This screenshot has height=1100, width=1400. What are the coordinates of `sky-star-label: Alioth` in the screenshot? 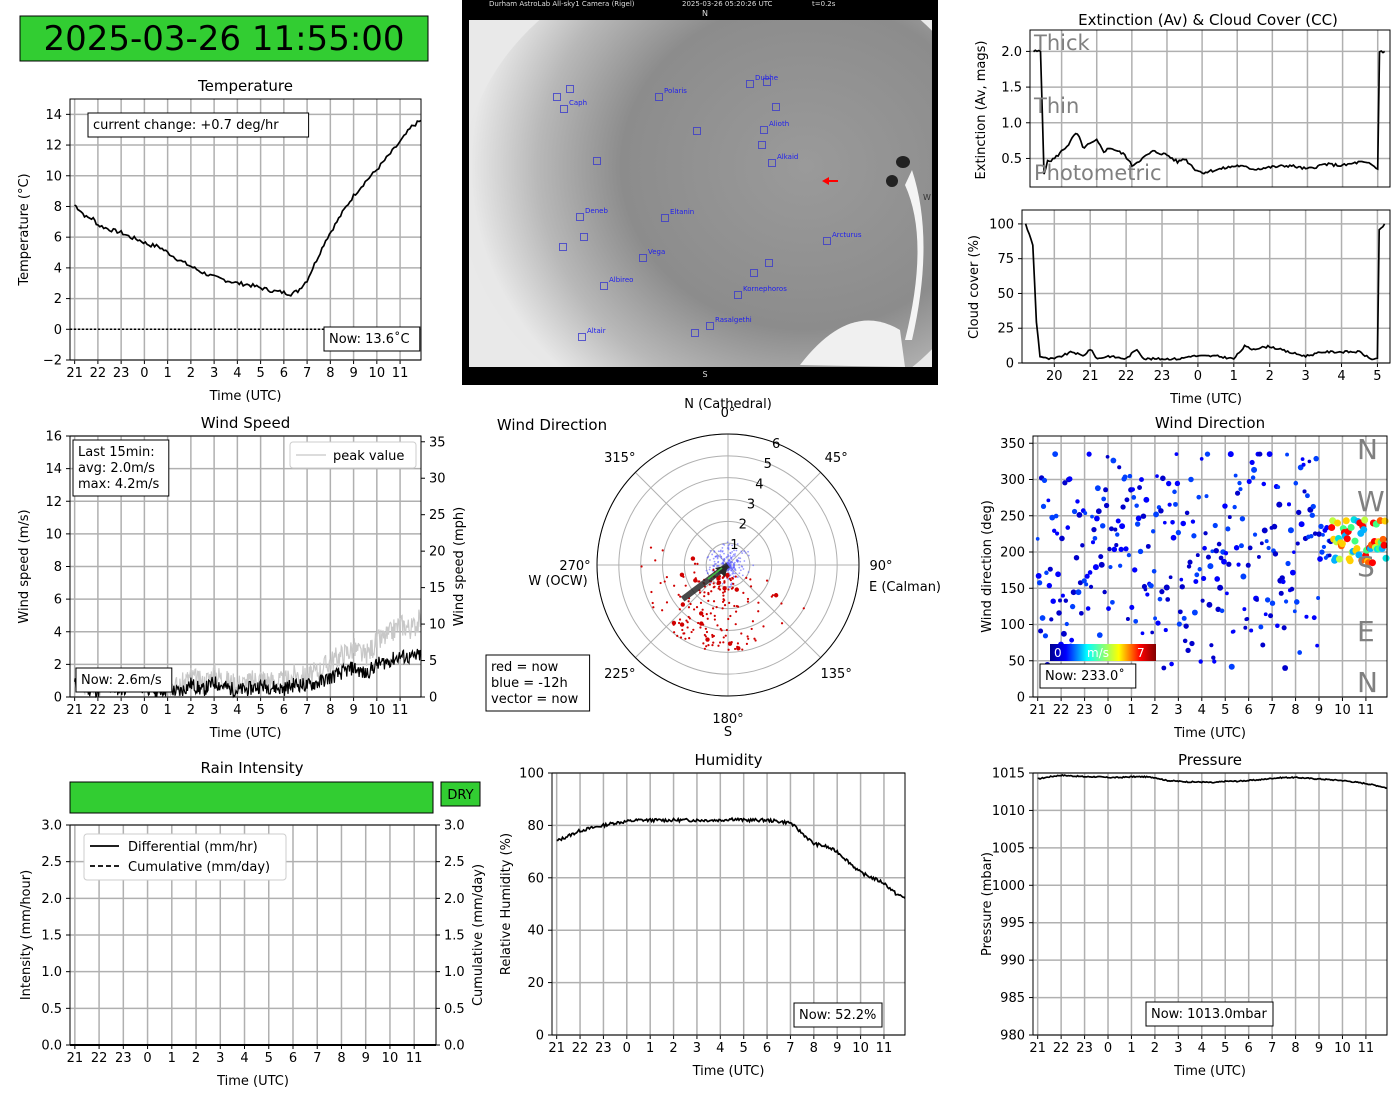 It's located at (779, 124).